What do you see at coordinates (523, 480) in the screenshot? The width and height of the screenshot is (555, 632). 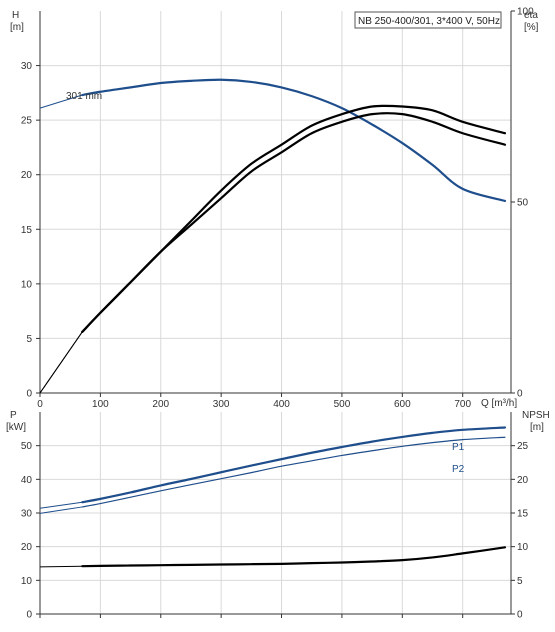 I see `bottom-right-tick-label: 20` at bounding box center [523, 480].